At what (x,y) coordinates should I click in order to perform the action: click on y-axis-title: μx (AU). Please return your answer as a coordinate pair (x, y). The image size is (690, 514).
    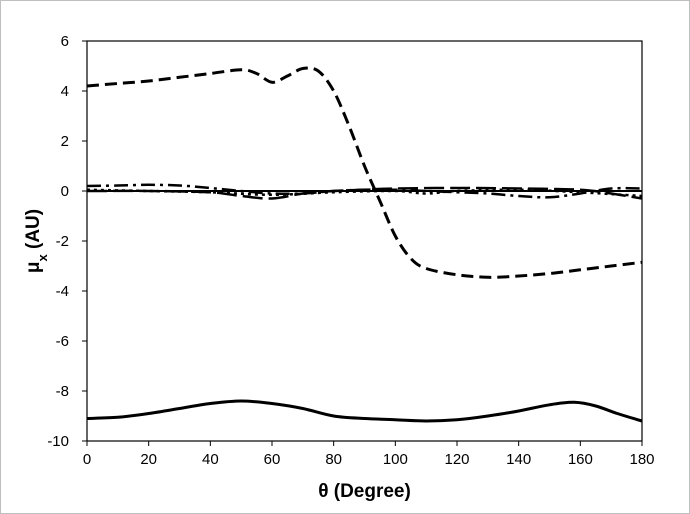
    Looking at the image, I should click on (36, 241).